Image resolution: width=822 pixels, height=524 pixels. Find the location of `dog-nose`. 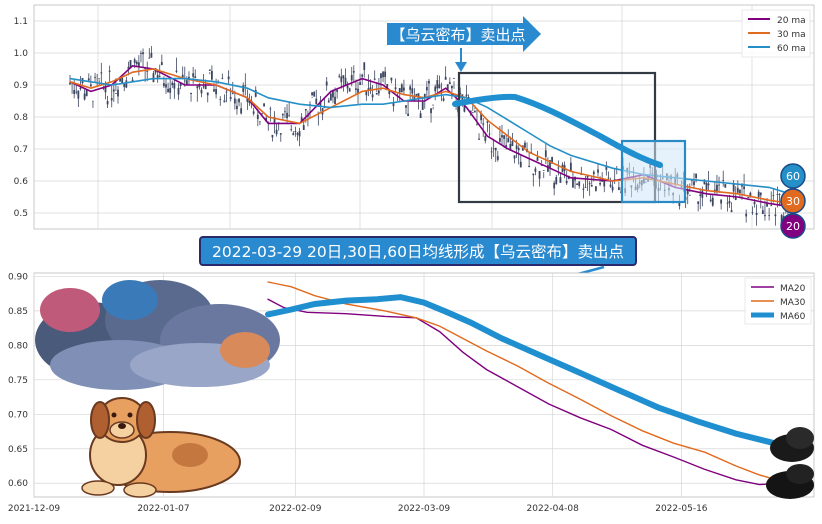

dog-nose is located at coordinates (122, 426).